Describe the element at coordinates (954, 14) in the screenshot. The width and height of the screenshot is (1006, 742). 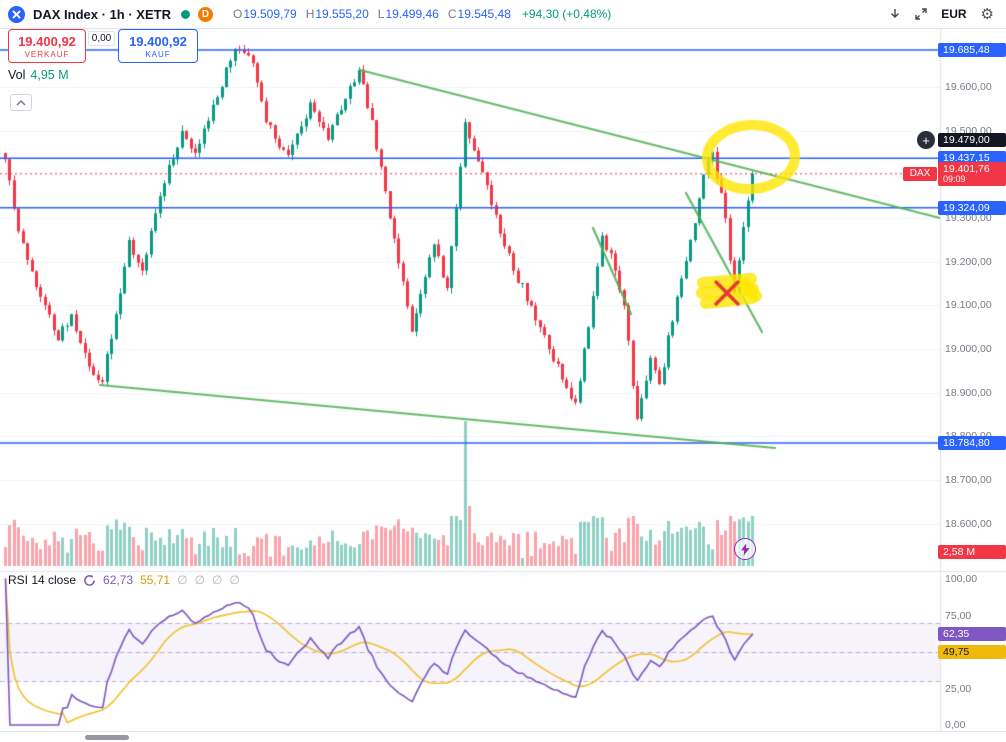
I see `currency-button: EUR` at that location.